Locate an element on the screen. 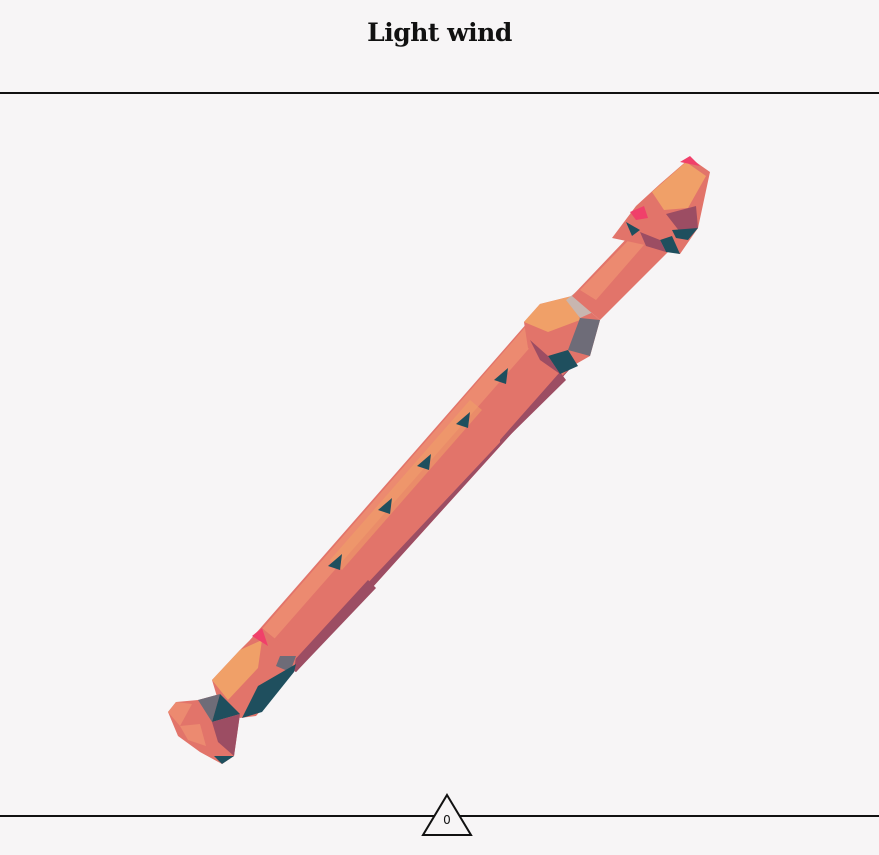  flute-head-dark is located at coordinates (685, 234).